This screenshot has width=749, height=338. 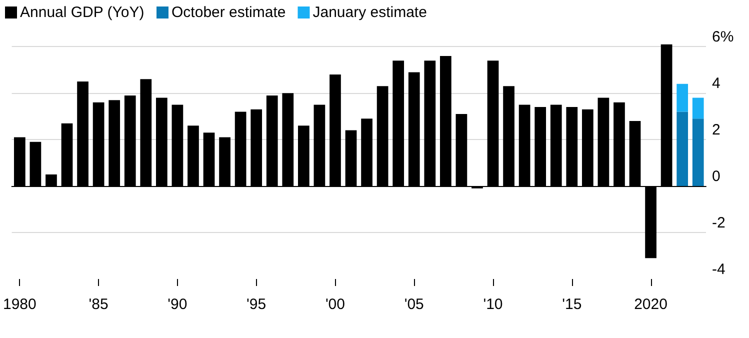 What do you see at coordinates (256, 304) in the screenshot?
I see `x-tick-label: '95` at bounding box center [256, 304].